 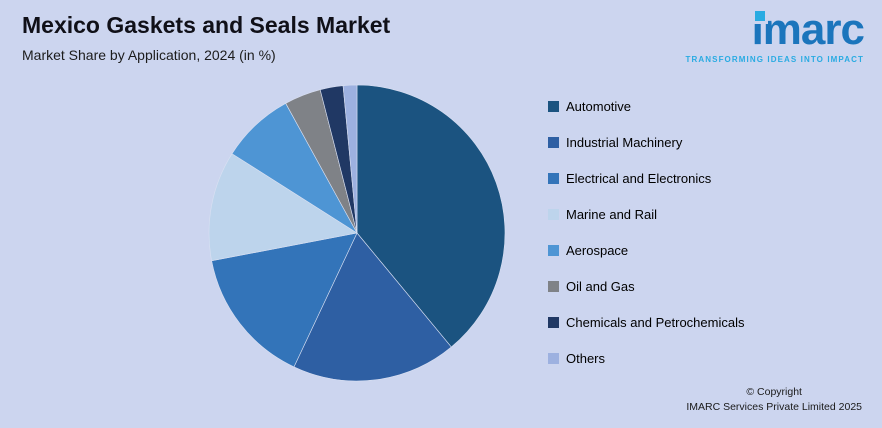 What do you see at coordinates (655, 322) in the screenshot?
I see `legend-label: Chemicals and Petrochemicals` at bounding box center [655, 322].